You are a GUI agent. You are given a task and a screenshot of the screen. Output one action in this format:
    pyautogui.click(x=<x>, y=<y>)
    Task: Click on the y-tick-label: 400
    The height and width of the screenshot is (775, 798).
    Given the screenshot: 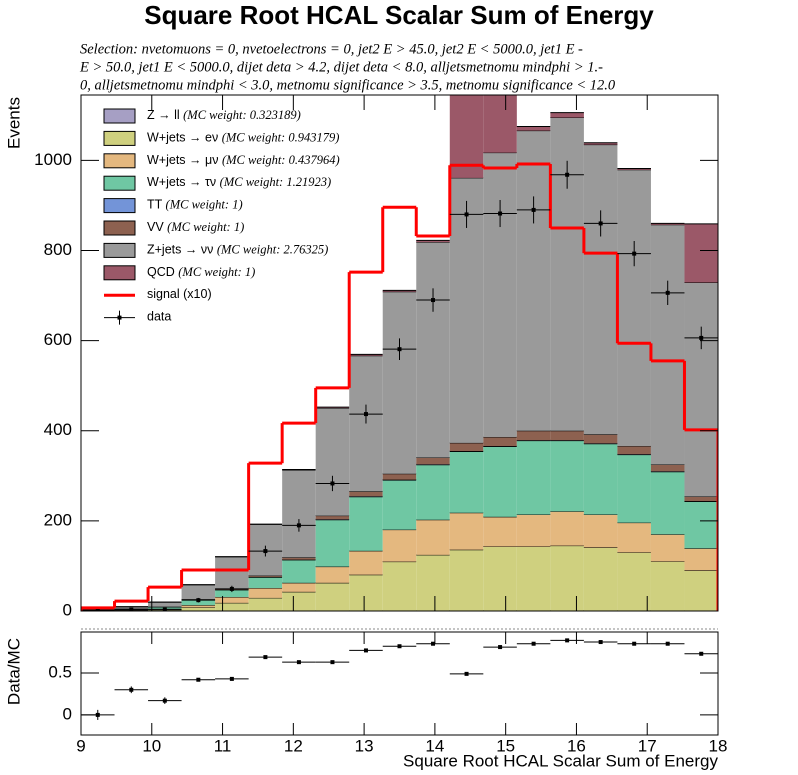 What is the action you would take?
    pyautogui.click(x=58, y=429)
    